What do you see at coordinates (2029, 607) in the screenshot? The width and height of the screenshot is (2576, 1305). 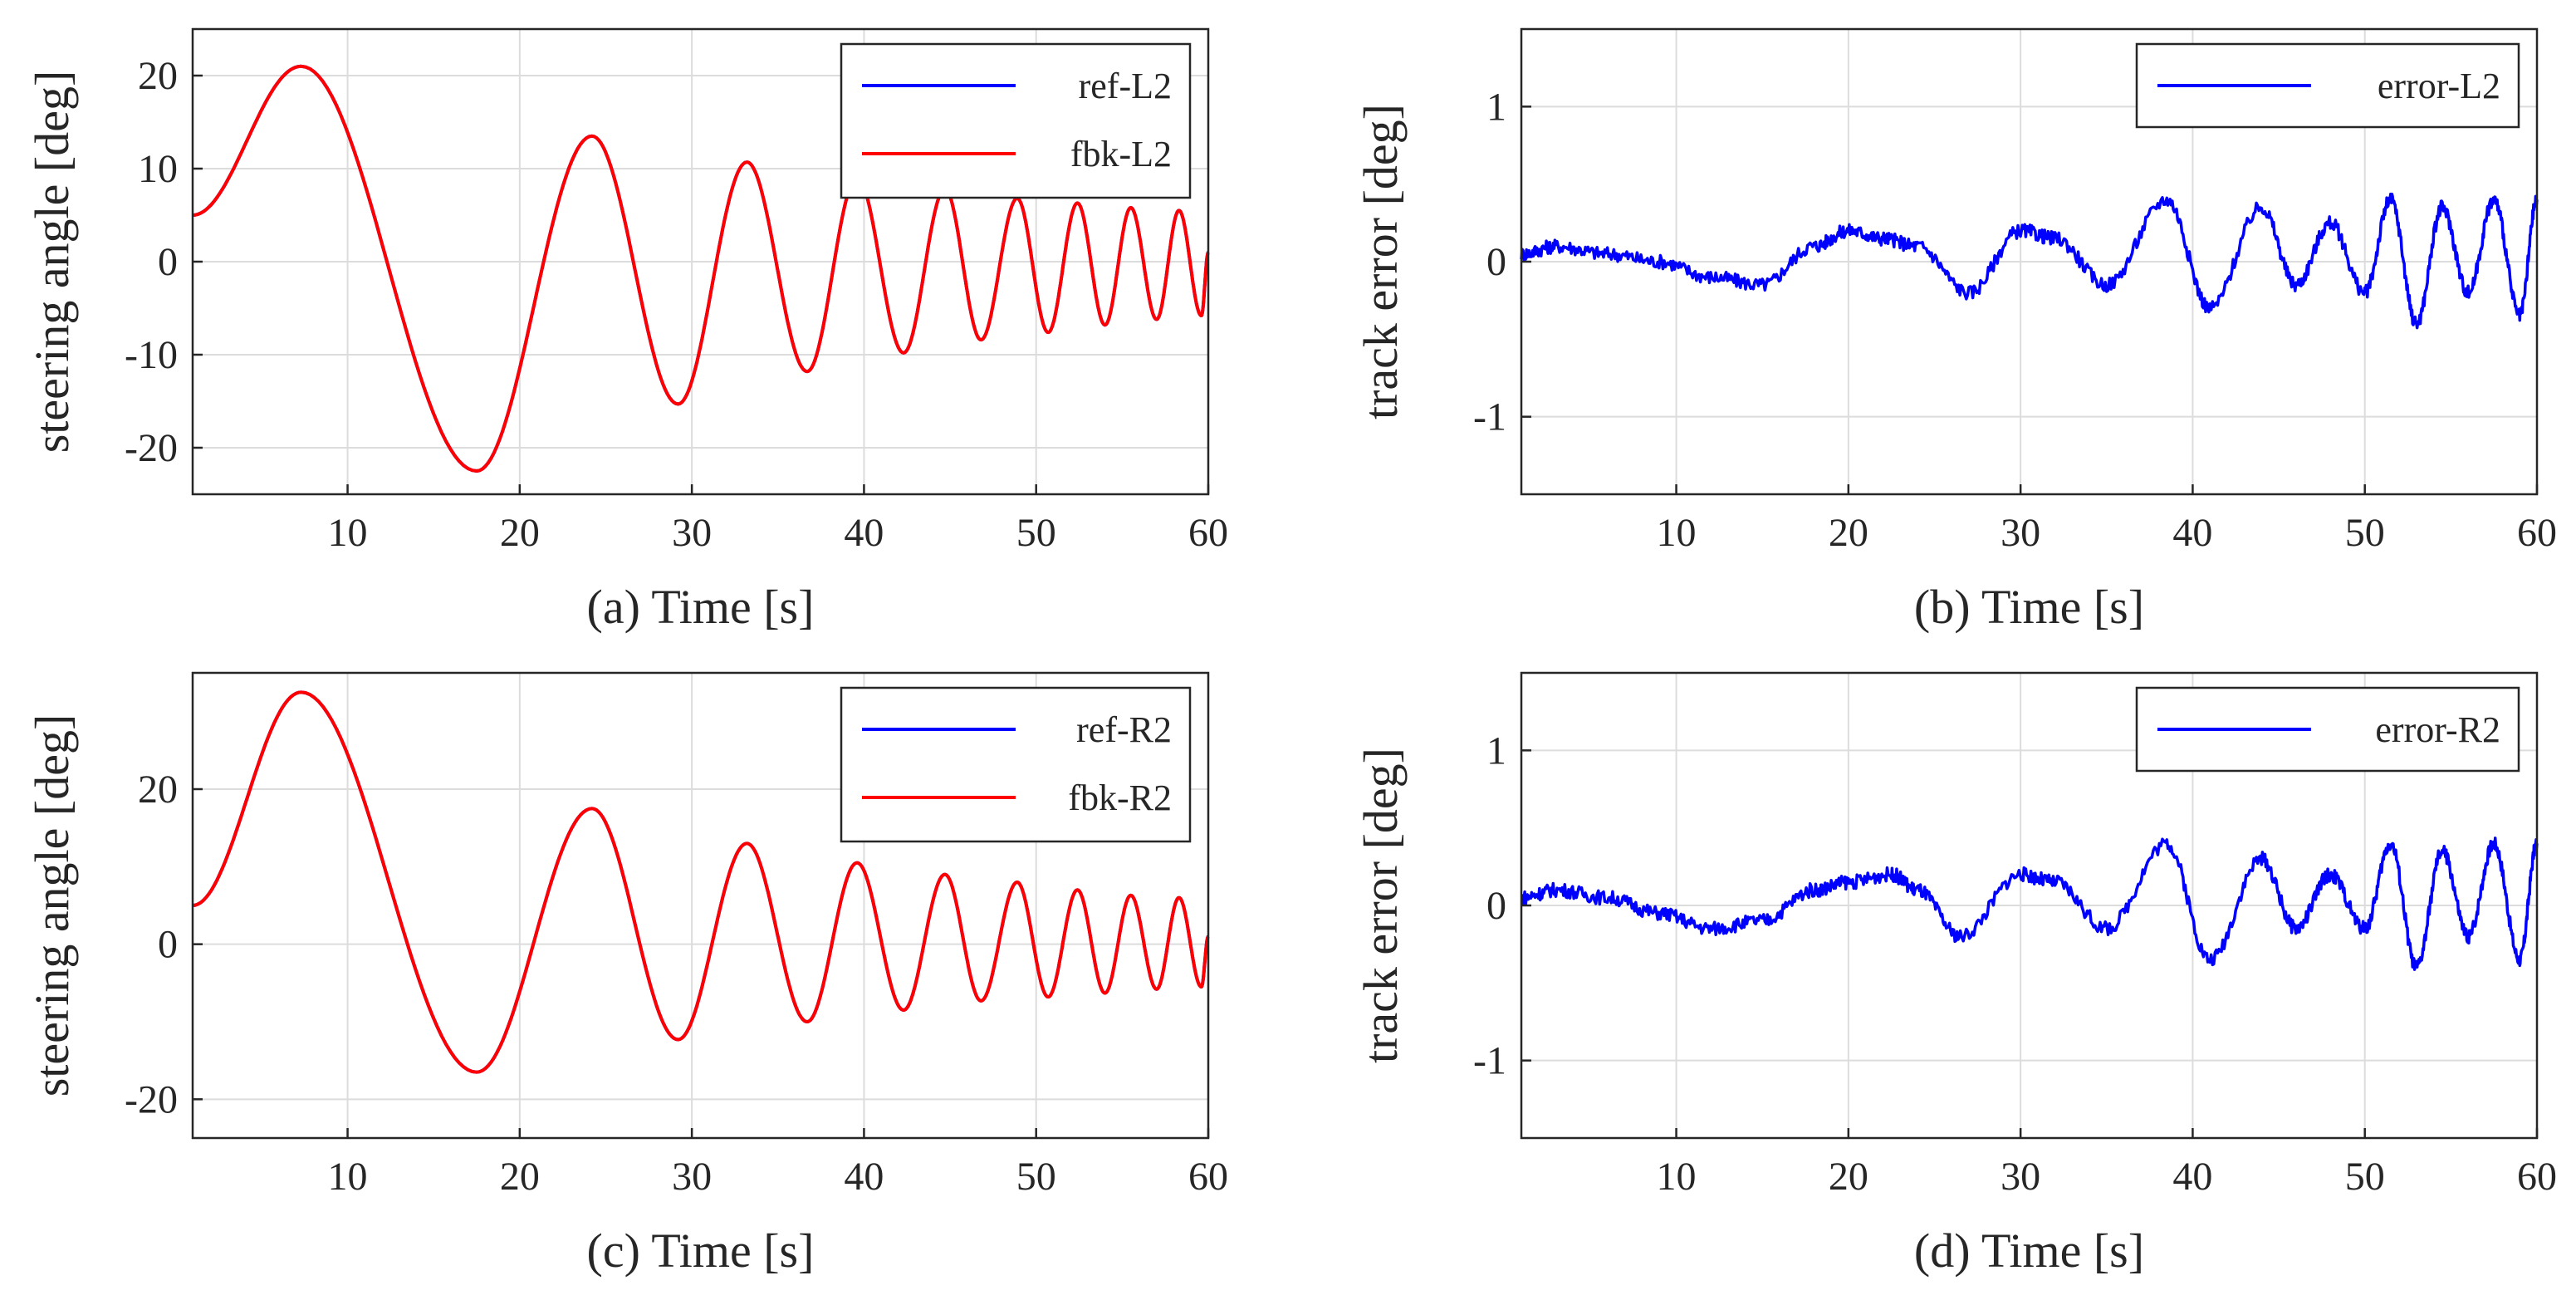 I see `x-axis-label: (b) Time [s]` at bounding box center [2029, 607].